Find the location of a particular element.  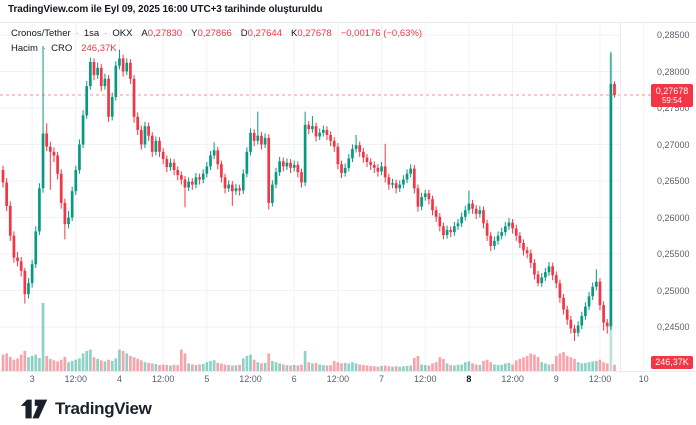

price-axis-label: 0,27500 is located at coordinates (673, 108).